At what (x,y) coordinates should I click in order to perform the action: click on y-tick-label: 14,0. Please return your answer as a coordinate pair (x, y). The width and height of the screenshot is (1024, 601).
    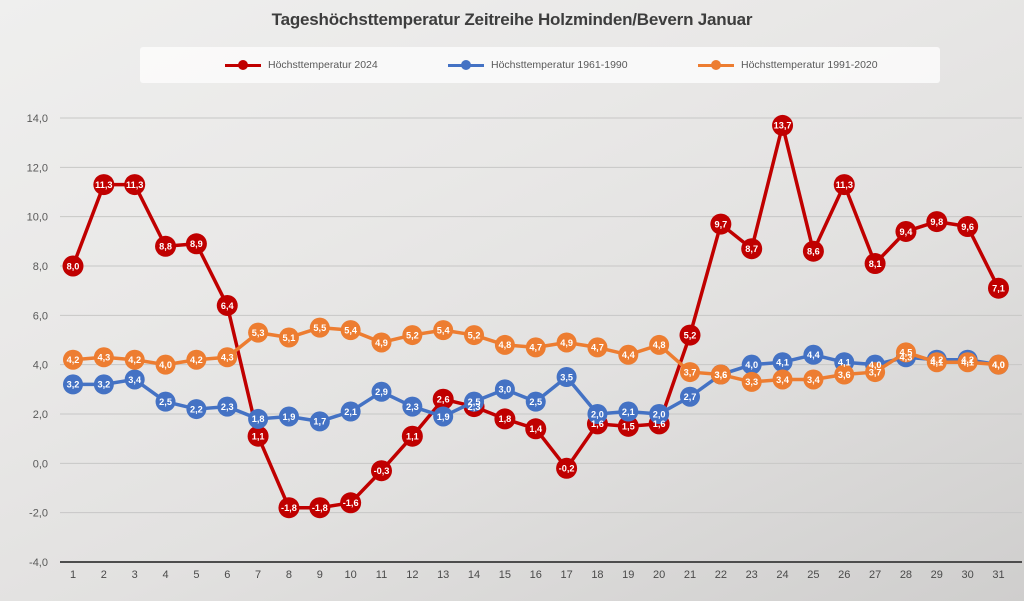
    Looking at the image, I should click on (37, 119).